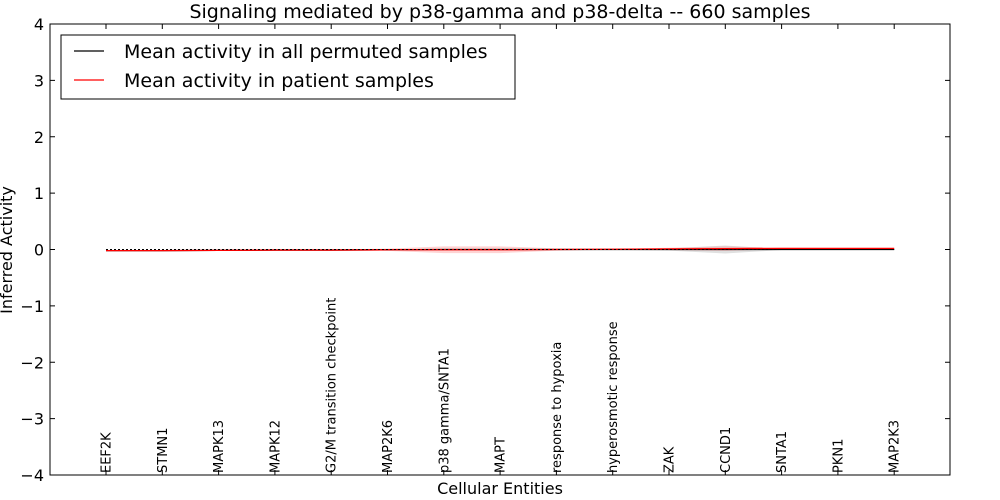 Image resolution: width=1000 pixels, height=500 pixels. Describe the element at coordinates (613, 397) in the screenshot. I see `category-label: hyperosmotic response` at that location.